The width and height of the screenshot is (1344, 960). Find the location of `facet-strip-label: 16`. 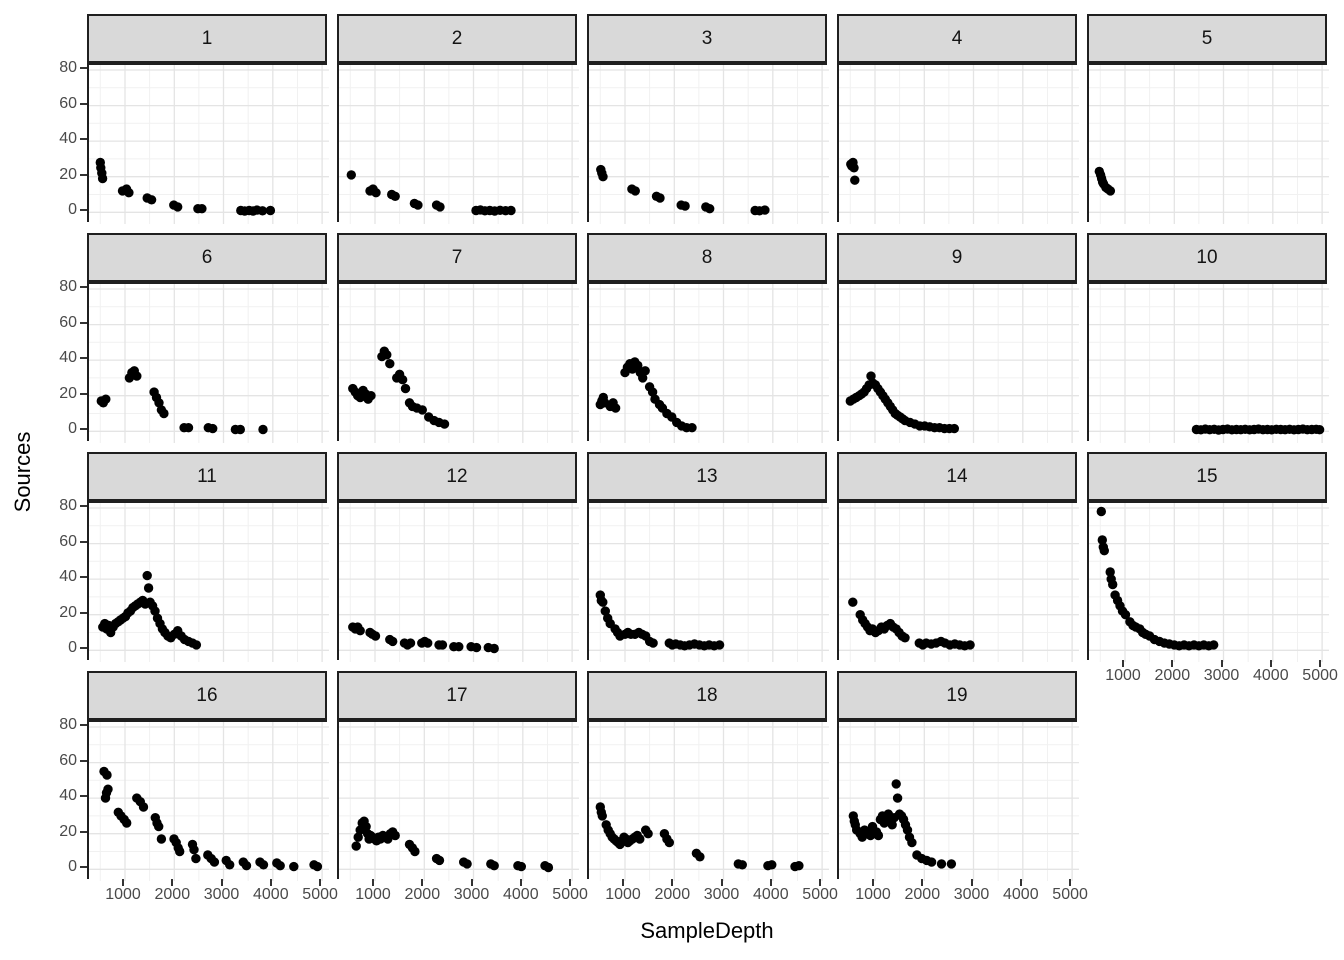

facet-strip-label: 16 is located at coordinates (207, 695).